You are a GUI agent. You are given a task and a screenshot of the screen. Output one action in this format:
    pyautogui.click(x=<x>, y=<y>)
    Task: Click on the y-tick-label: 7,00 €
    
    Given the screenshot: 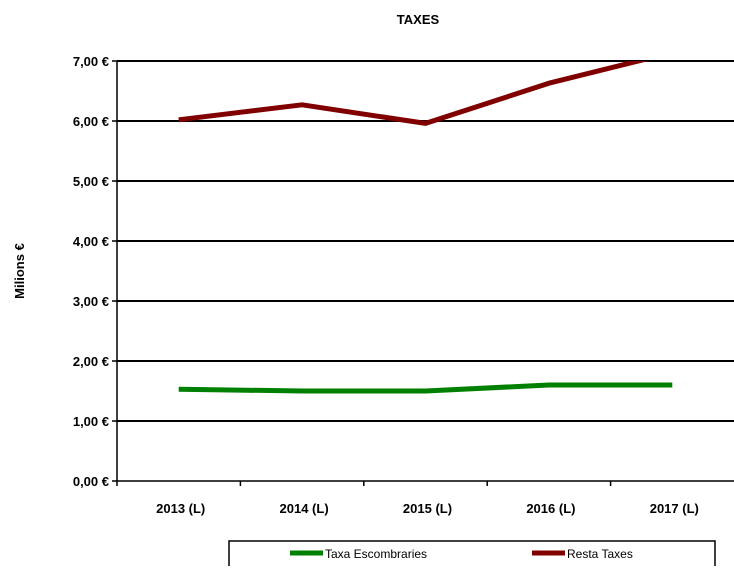 What is the action you would take?
    pyautogui.click(x=91, y=61)
    